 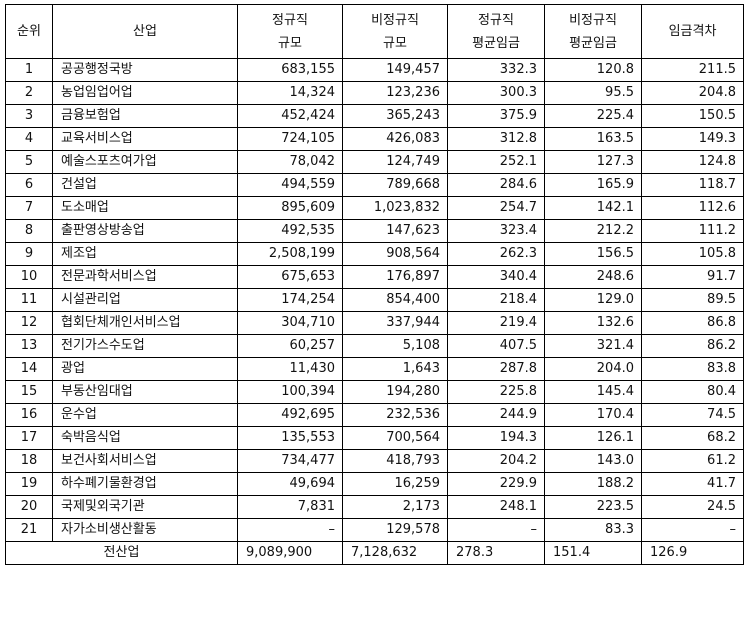 What do you see at coordinates (145, 185) in the screenshot?
I see `industry-cell: 건설업` at bounding box center [145, 185].